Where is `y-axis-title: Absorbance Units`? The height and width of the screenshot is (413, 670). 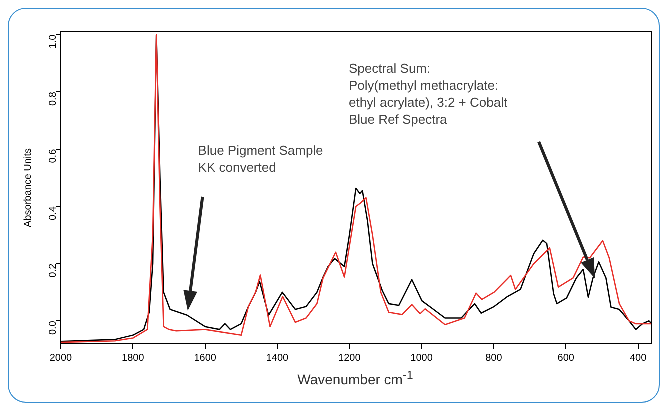 y-axis-title: Absorbance Units is located at coordinates (28, 188).